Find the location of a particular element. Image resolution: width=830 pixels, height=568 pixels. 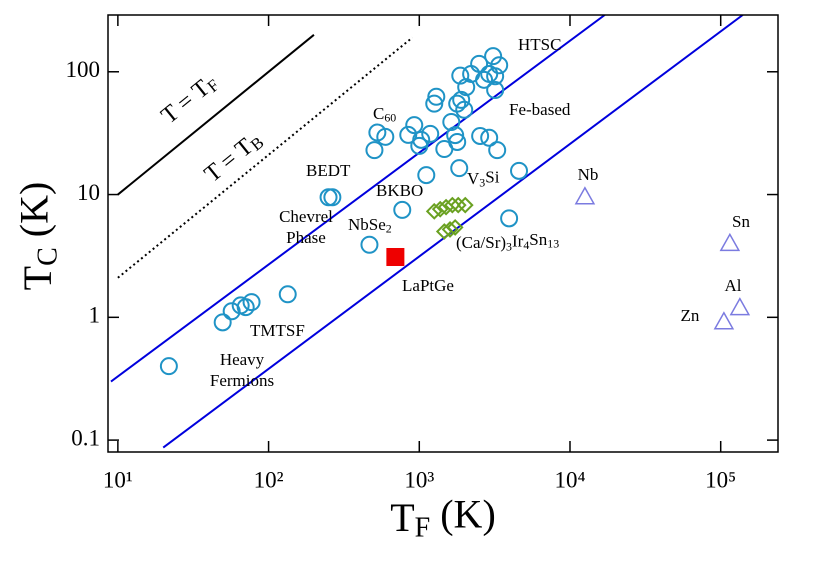

annotation: BEDT is located at coordinates (328, 170).